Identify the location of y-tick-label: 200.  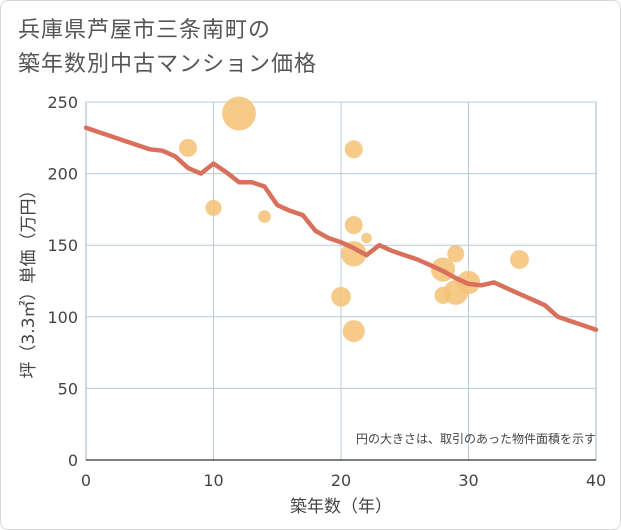
(62, 174).